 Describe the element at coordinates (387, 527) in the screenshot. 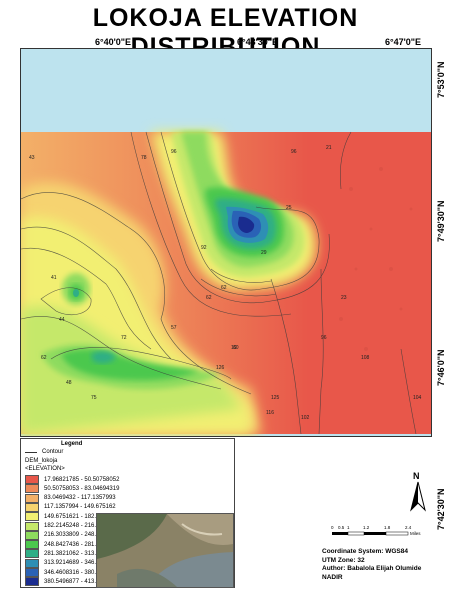

I see `scale-tick: 1.8` at that location.